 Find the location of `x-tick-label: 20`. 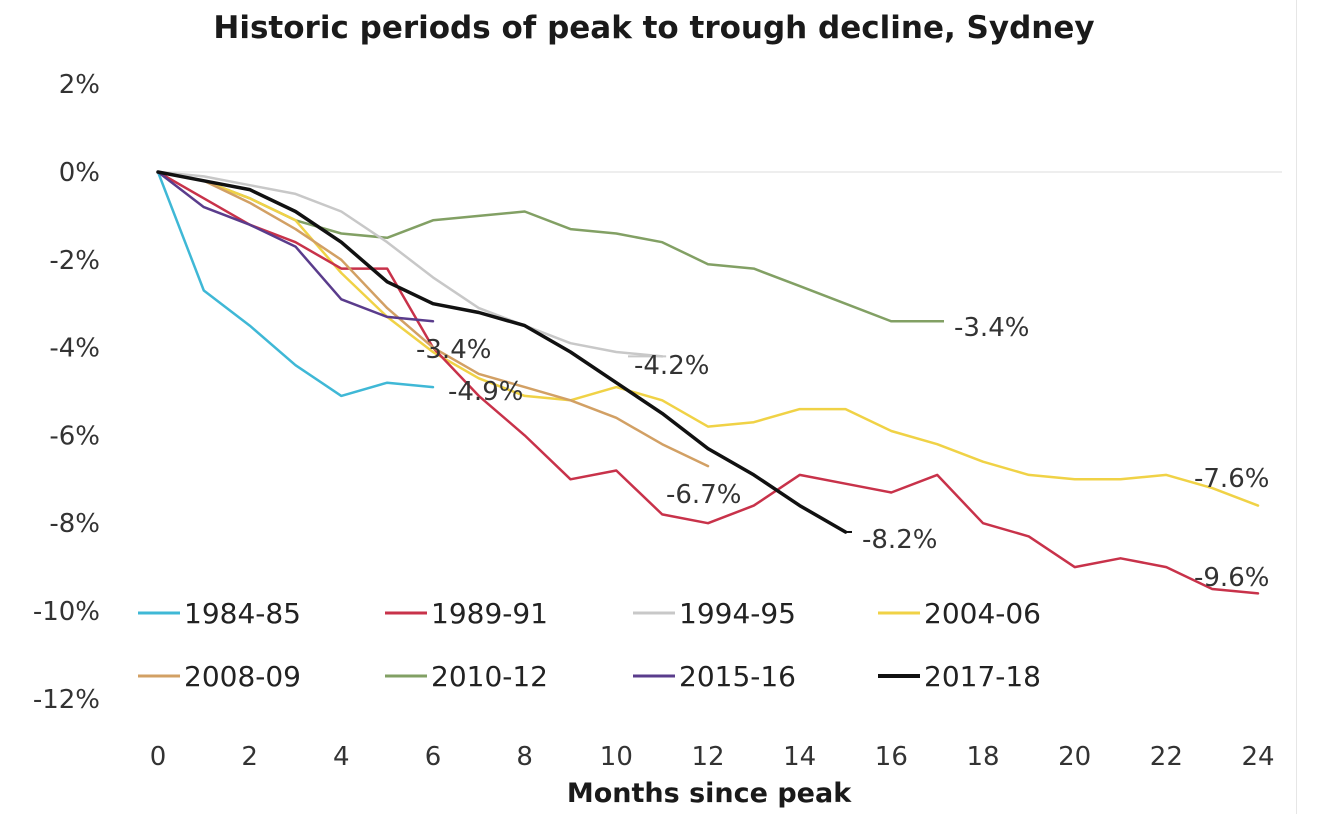

x-tick-label: 20 is located at coordinates (1074, 757).